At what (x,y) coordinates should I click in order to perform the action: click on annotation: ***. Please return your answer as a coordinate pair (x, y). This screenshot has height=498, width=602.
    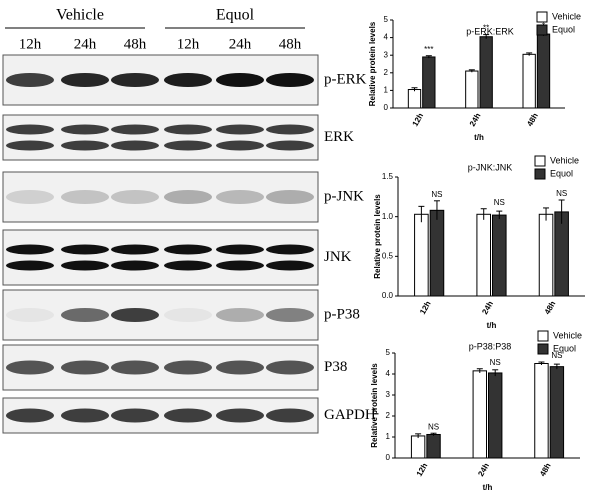
    Looking at the image, I should click on (428, 49).